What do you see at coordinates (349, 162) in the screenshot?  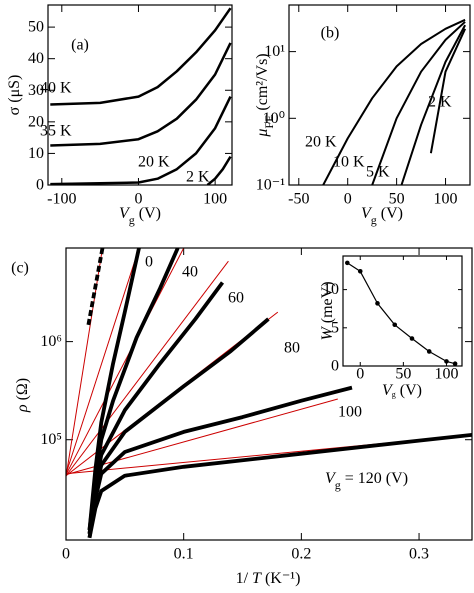 I see `series-label: 10 K` at bounding box center [349, 162].